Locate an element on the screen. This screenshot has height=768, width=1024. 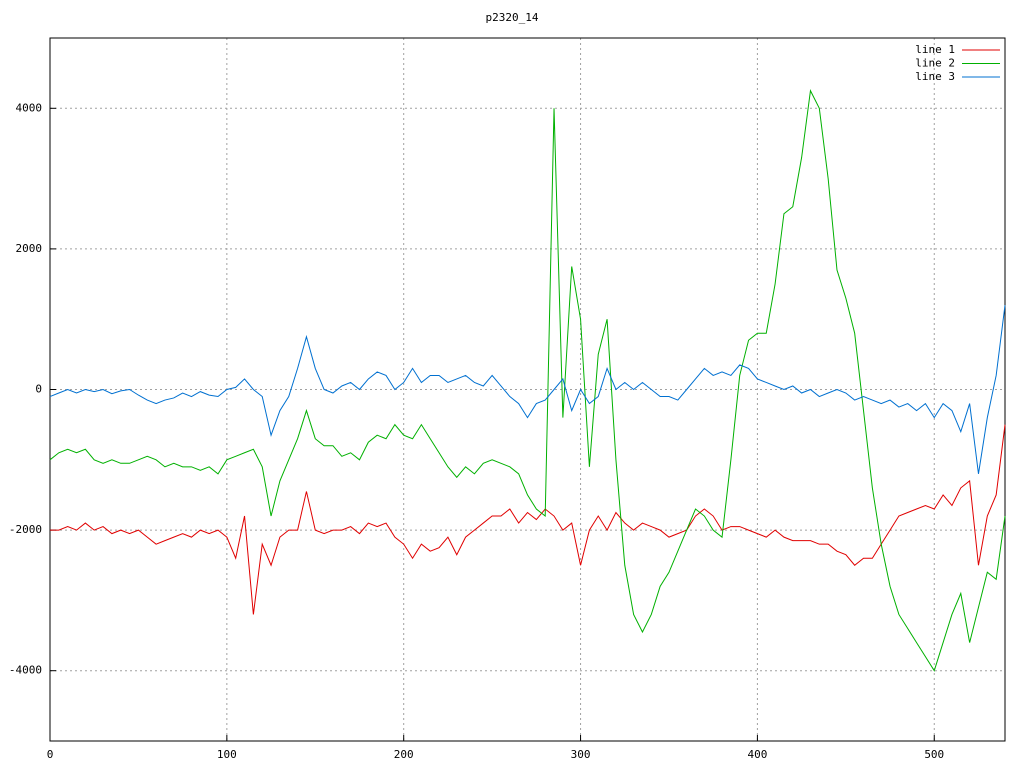
x-tick-label: 400 is located at coordinates (757, 754).